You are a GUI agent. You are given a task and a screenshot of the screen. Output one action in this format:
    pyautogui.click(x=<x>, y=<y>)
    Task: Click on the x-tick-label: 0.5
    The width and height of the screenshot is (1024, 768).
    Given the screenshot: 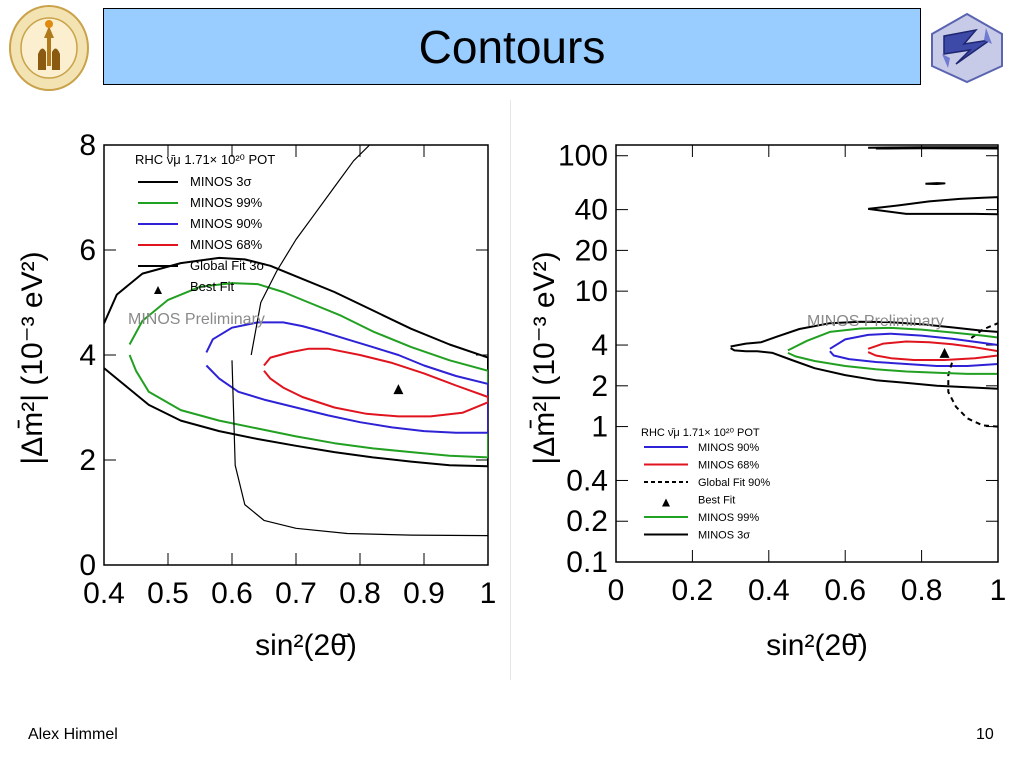 What is the action you would take?
    pyautogui.click(x=168, y=593)
    